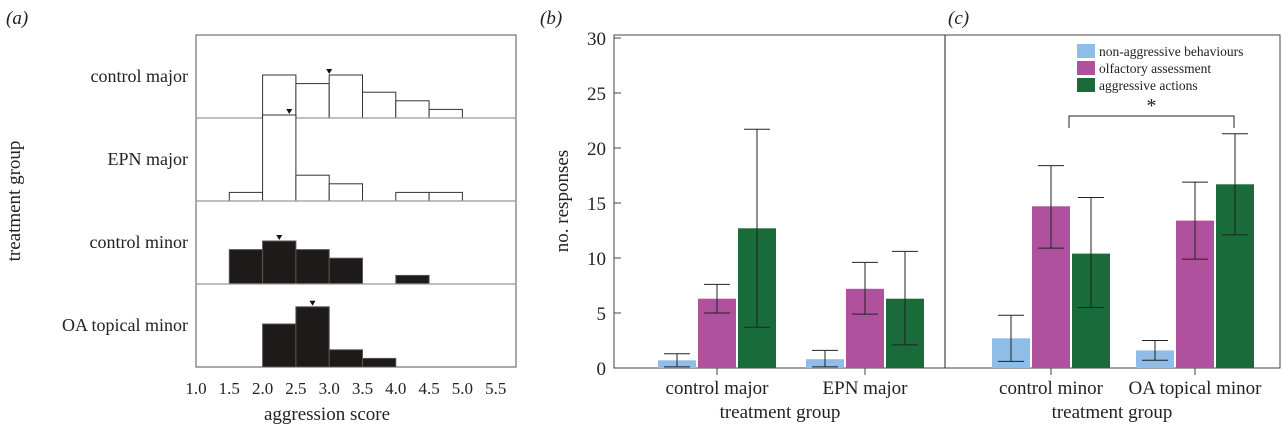  What do you see at coordinates (1148, 85) in the screenshot?
I see `legend-label: aggressive actions` at bounding box center [1148, 85].